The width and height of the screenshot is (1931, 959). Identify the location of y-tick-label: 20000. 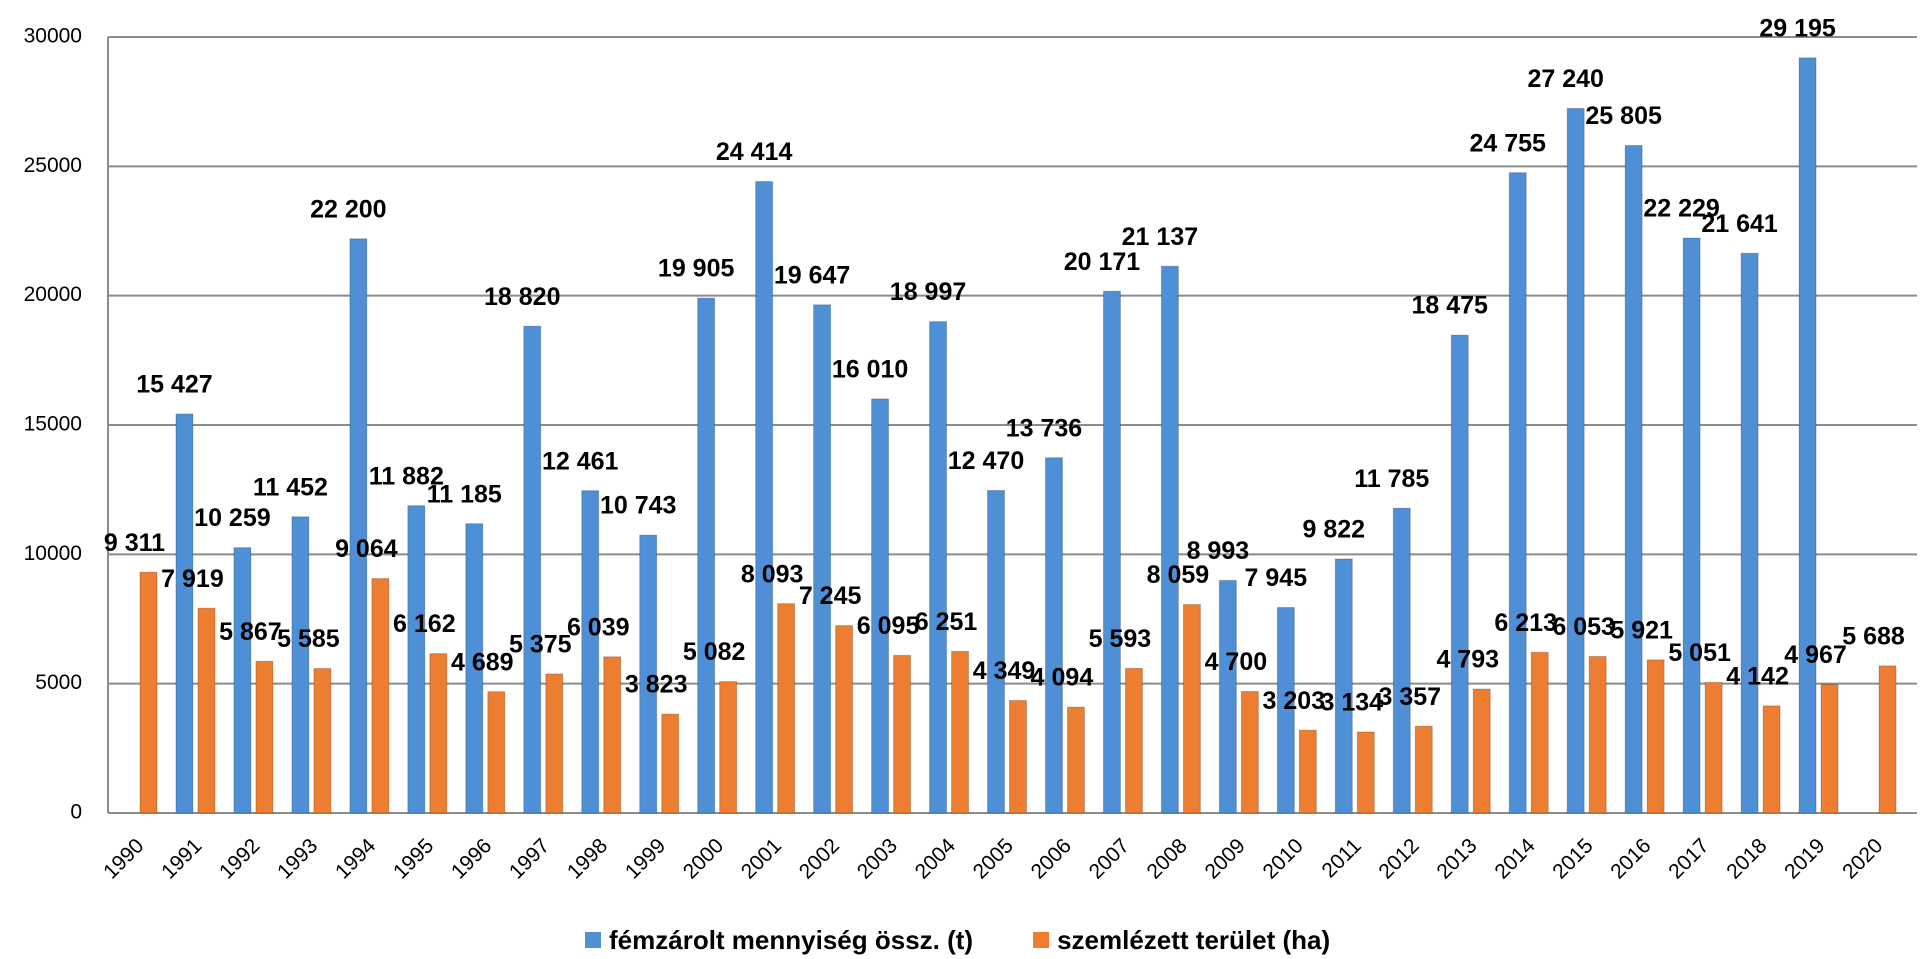
(53, 294).